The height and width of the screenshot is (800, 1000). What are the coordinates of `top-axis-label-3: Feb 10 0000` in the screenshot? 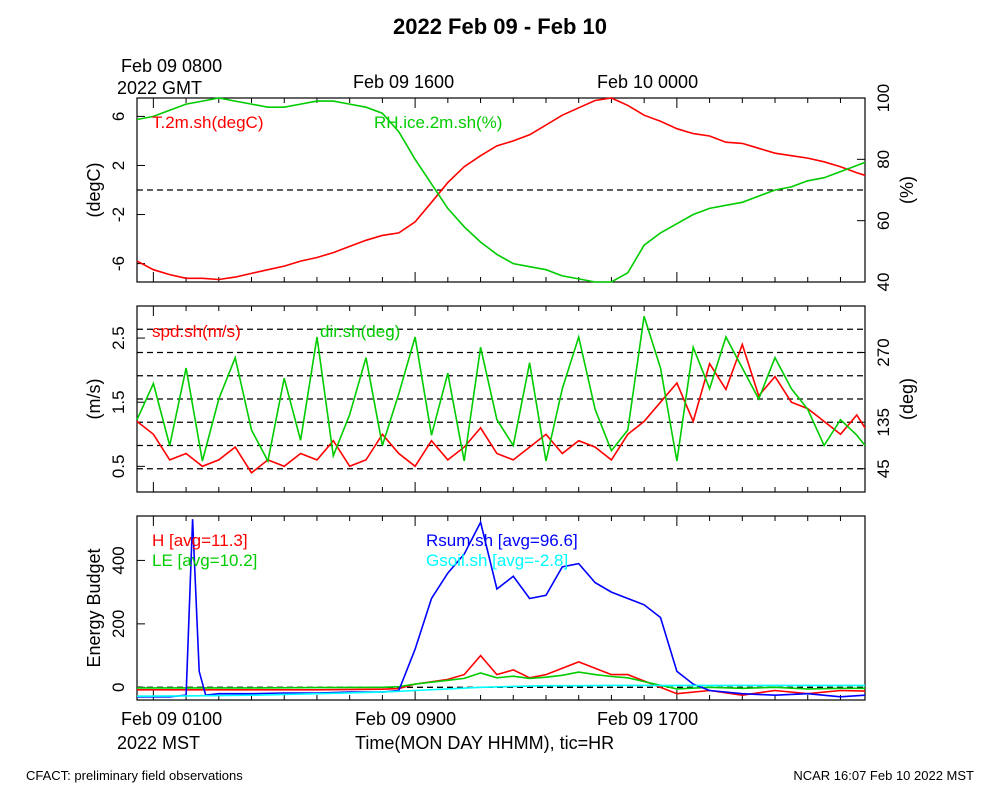 It's located at (648, 82).